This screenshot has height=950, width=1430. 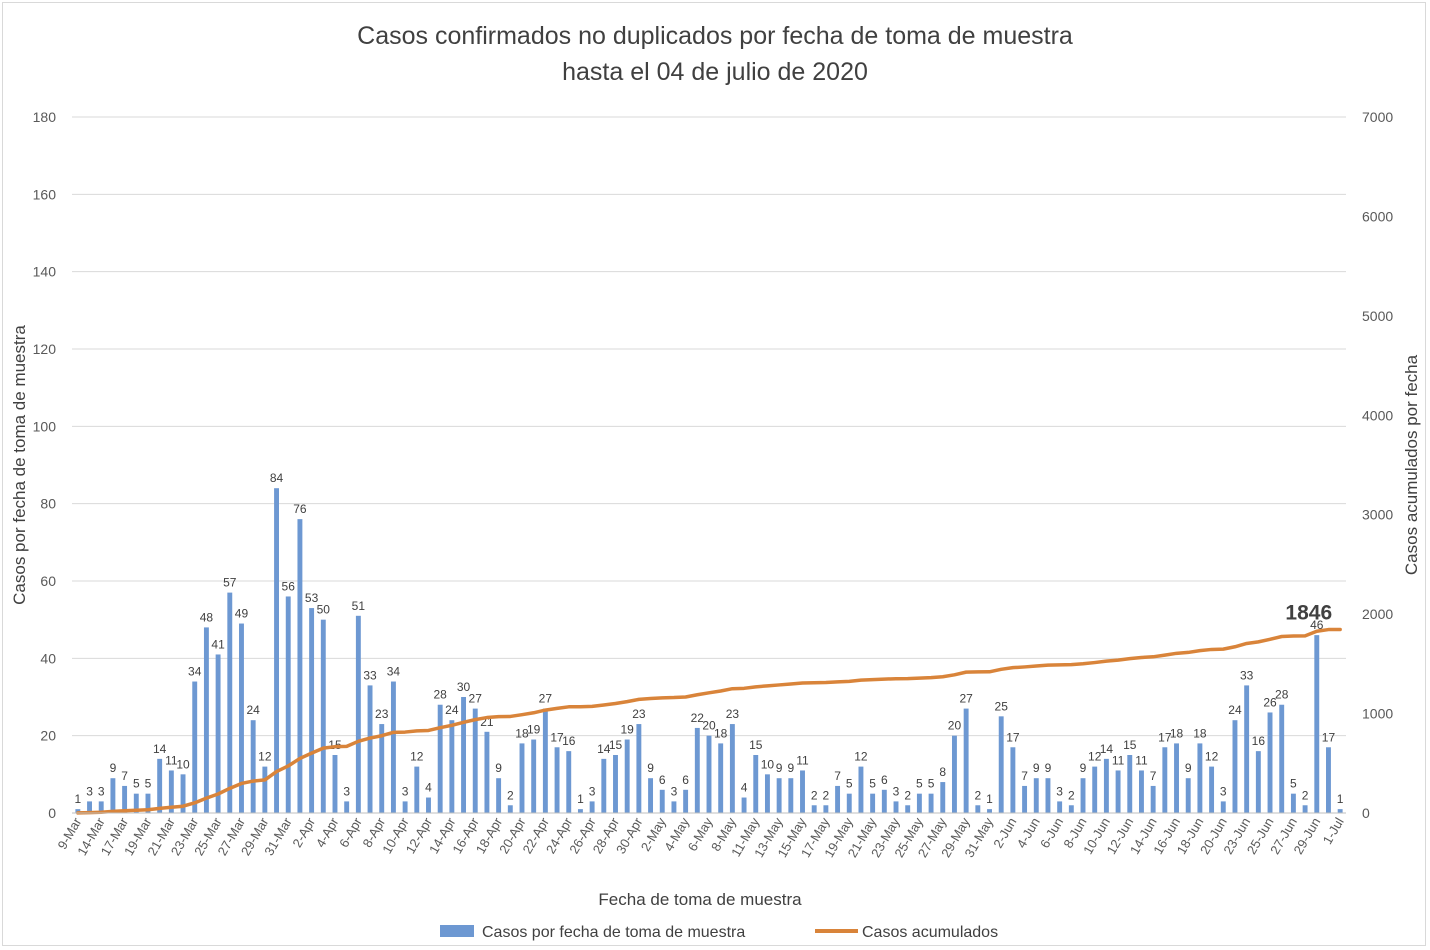 What do you see at coordinates (1270, 702) in the screenshot?
I see `bar-data-label: 26` at bounding box center [1270, 702].